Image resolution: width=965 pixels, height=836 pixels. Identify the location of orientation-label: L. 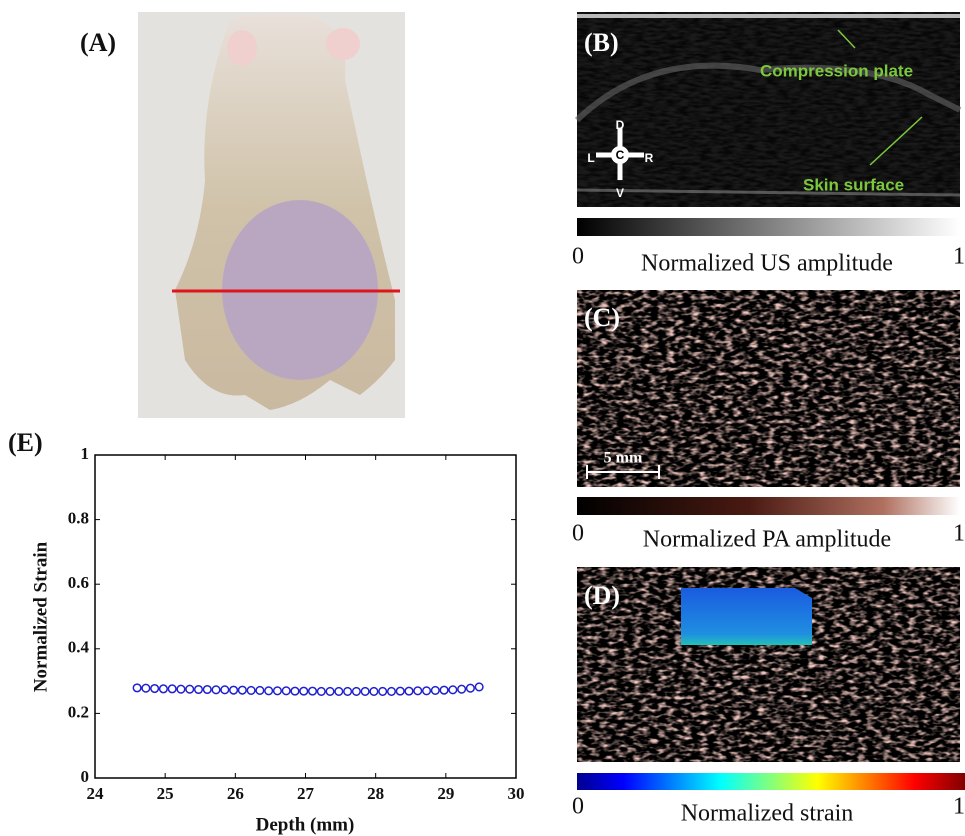
(590, 158).